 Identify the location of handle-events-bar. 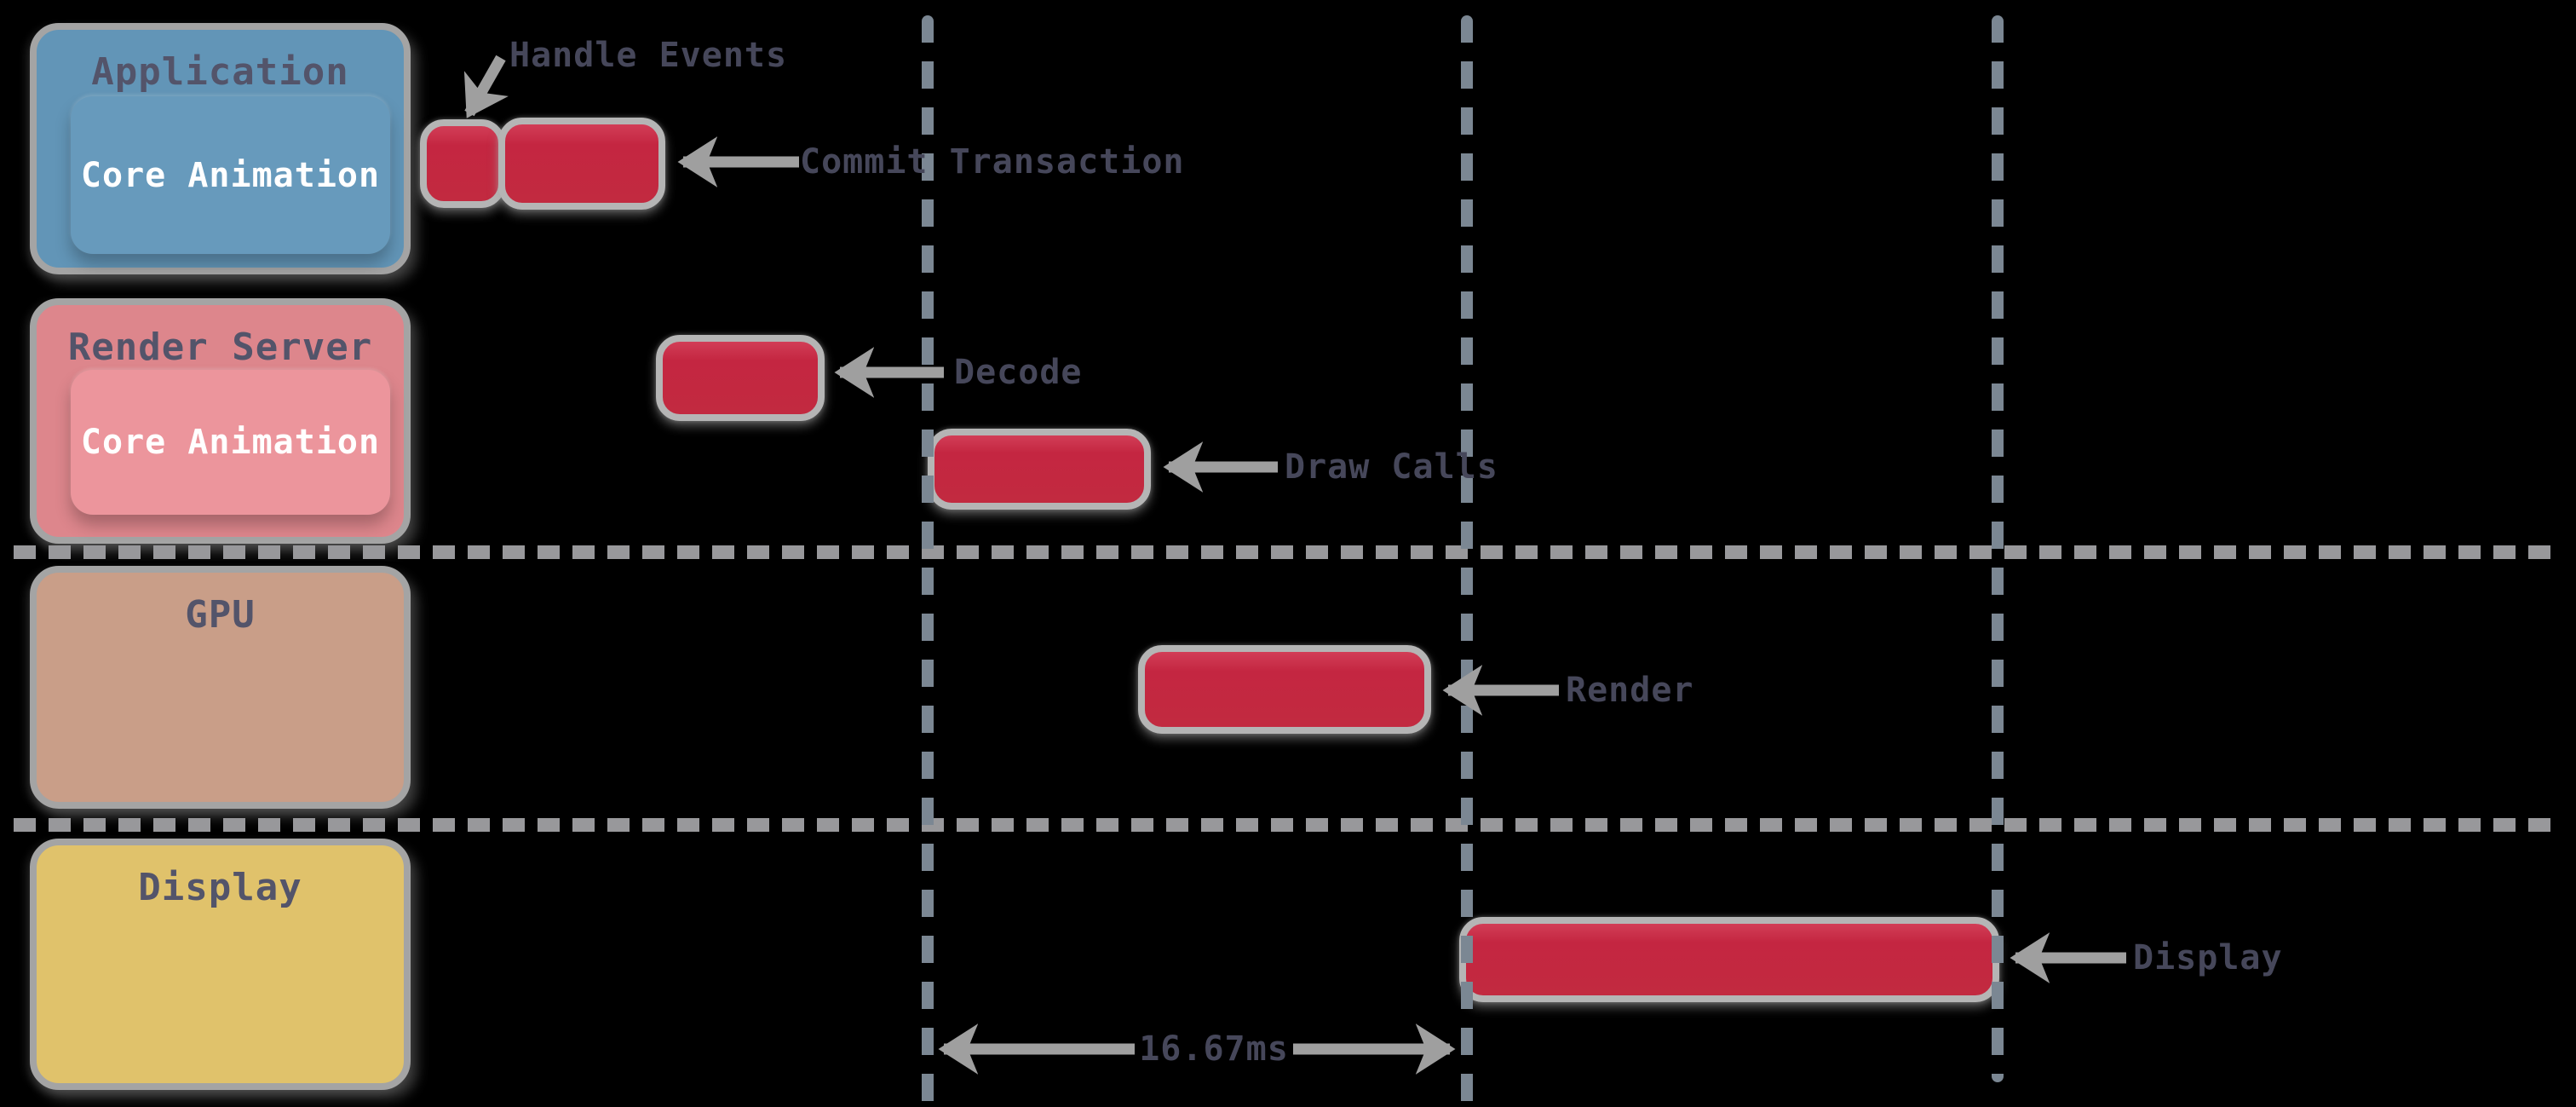
(463, 163).